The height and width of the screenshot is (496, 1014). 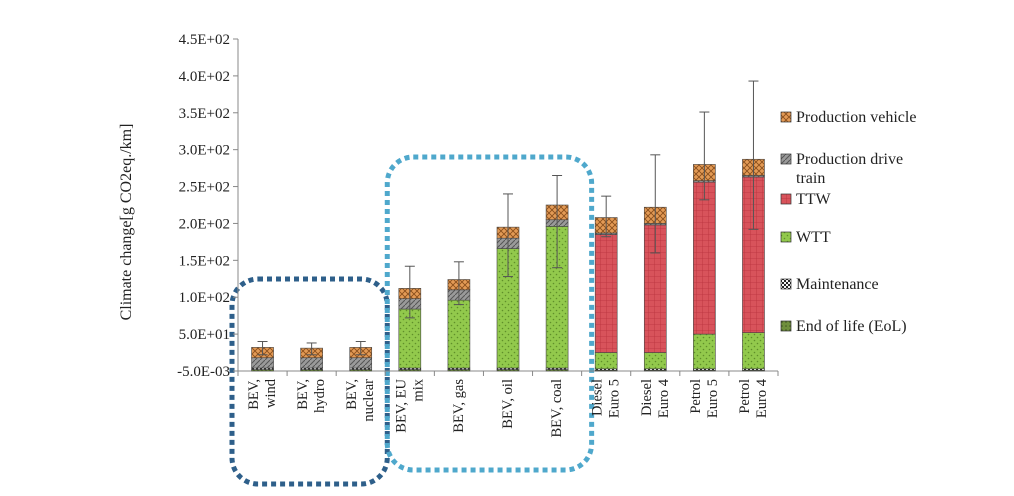 I want to click on category-label-line: BEV, oil, so click(x=508, y=404).